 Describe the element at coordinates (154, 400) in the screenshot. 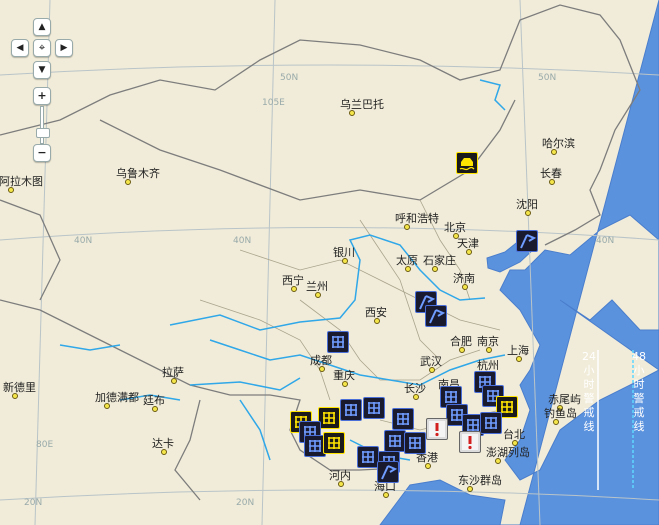

I see `city-label: 廷布` at that location.